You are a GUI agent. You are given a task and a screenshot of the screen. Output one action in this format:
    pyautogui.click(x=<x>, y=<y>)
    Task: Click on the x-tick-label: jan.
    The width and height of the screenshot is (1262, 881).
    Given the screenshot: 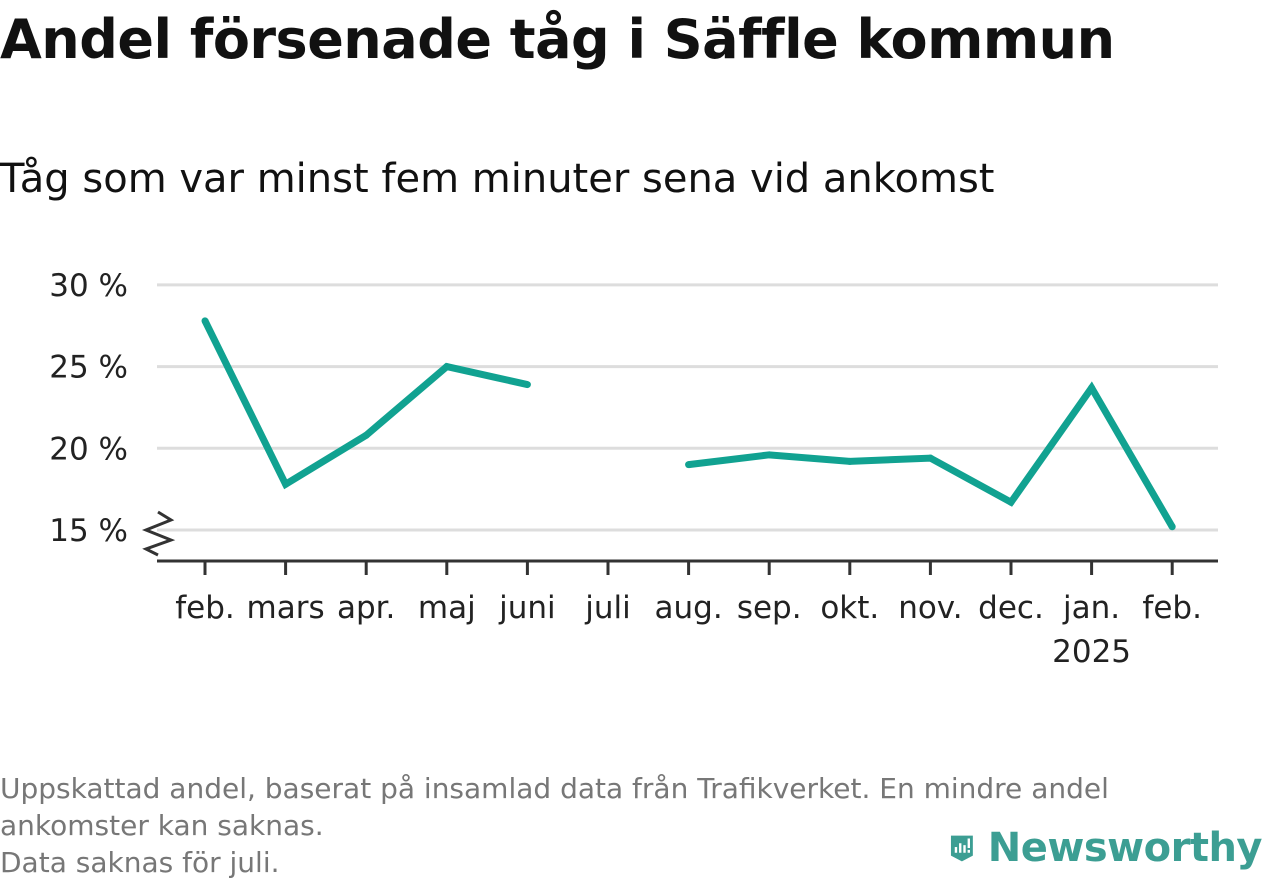 What is the action you would take?
    pyautogui.click(x=1091, y=608)
    